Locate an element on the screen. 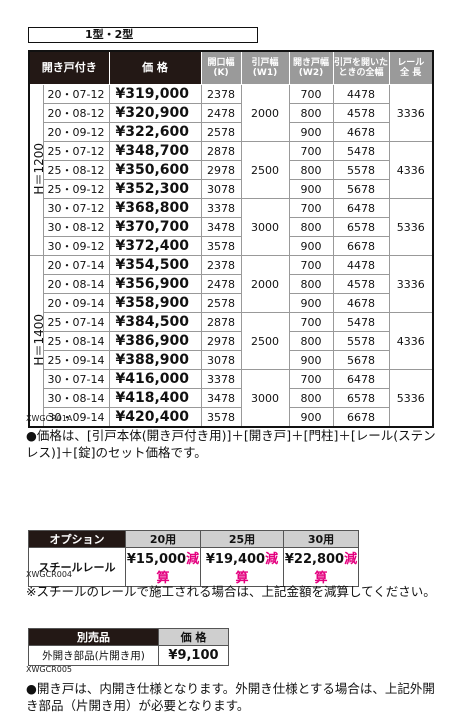 This screenshot has height=718, width=460. row: 30・08-14 ¥418,400 3478 800 6578 is located at coordinates (231, 398).